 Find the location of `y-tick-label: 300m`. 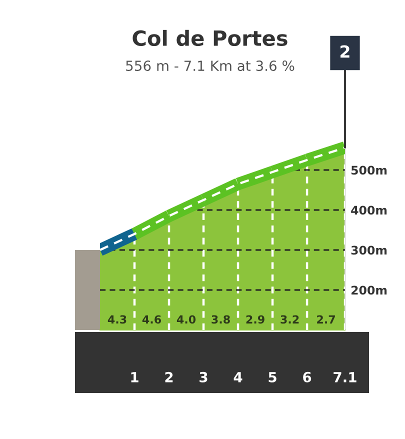

y-tick-label: 300m is located at coordinates (369, 250).